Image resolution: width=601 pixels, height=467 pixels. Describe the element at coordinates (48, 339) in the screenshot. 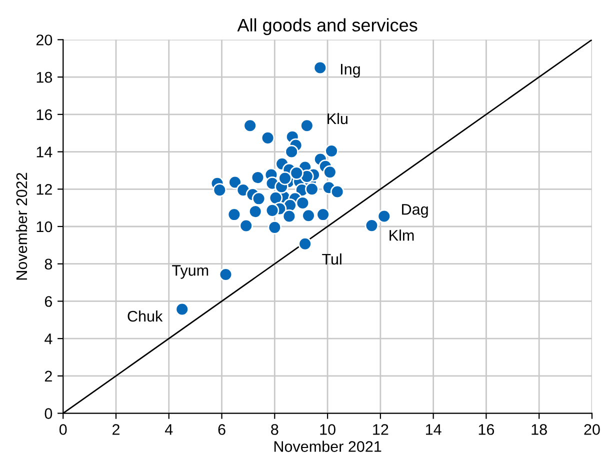

I see `y-tick-label: 4` at that location.